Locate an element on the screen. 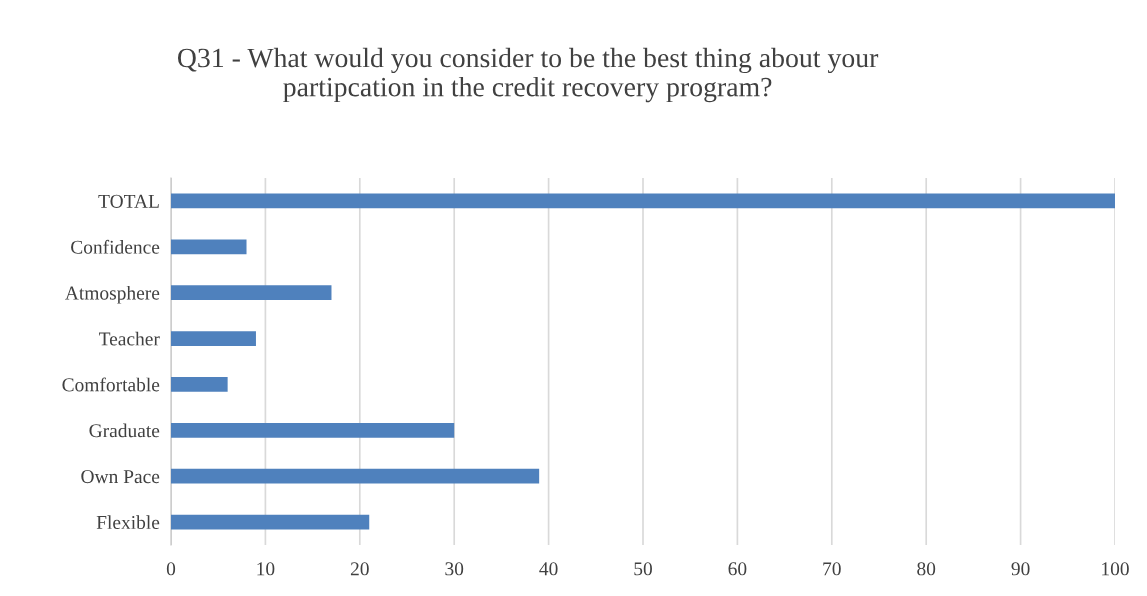 The image size is (1147, 596). y-tick-label: Own Pace is located at coordinates (120, 477).